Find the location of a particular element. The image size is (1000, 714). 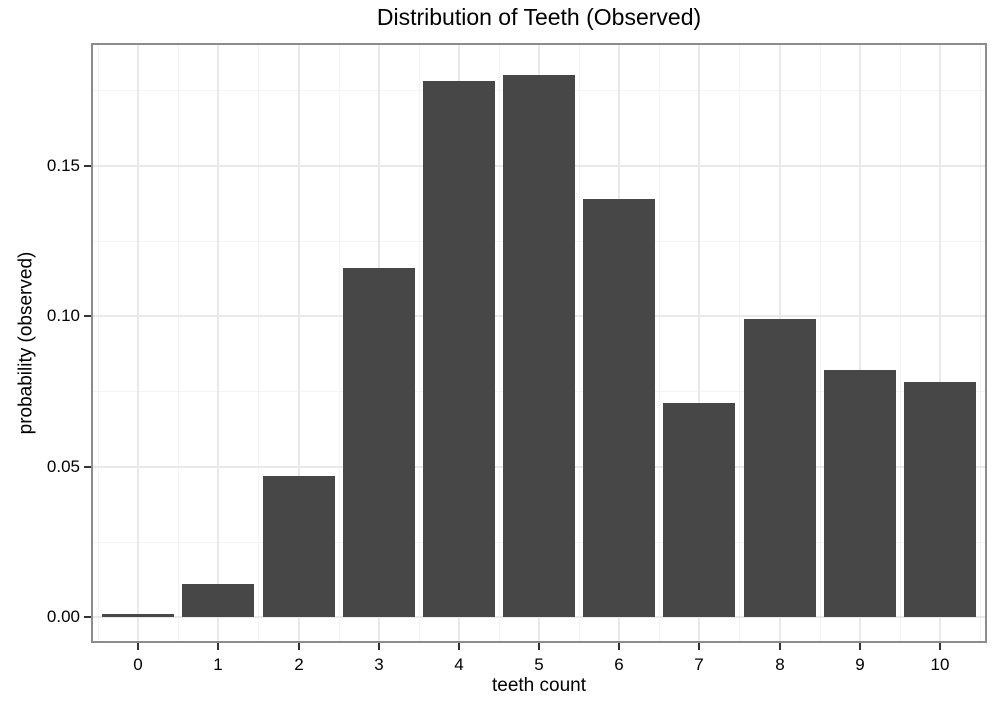

x-tick-label: 10 is located at coordinates (940, 664).